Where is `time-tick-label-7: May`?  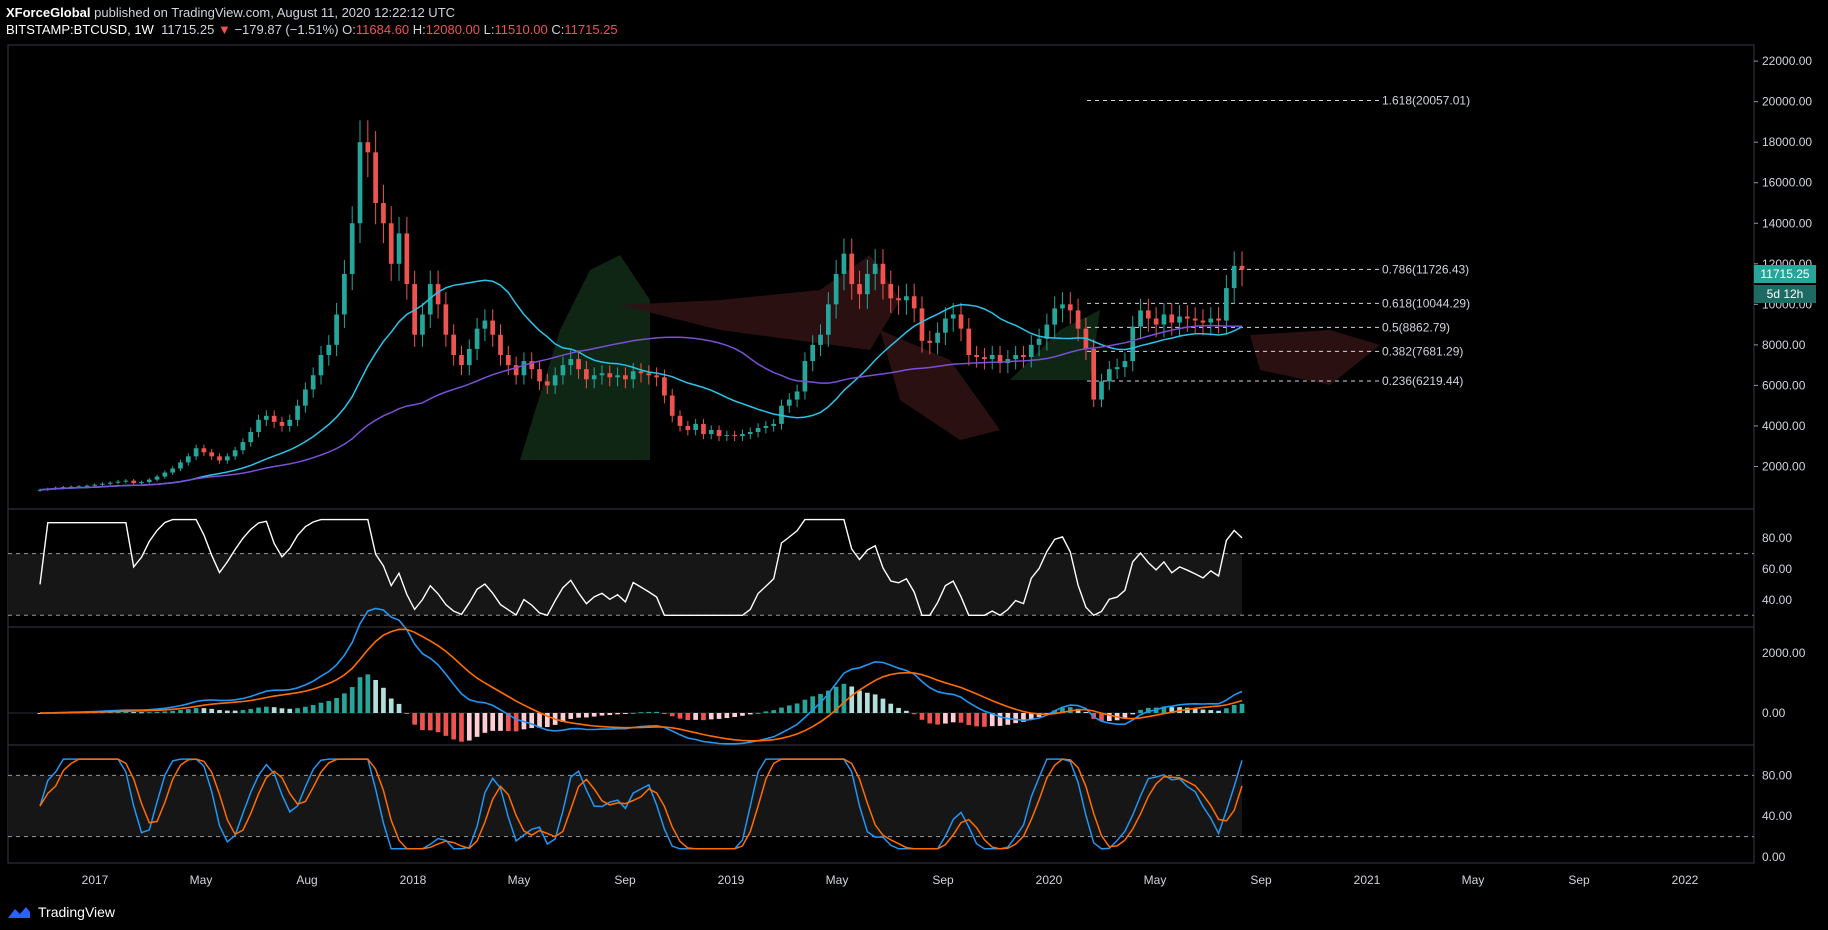 time-tick-label-7: May is located at coordinates (837, 880).